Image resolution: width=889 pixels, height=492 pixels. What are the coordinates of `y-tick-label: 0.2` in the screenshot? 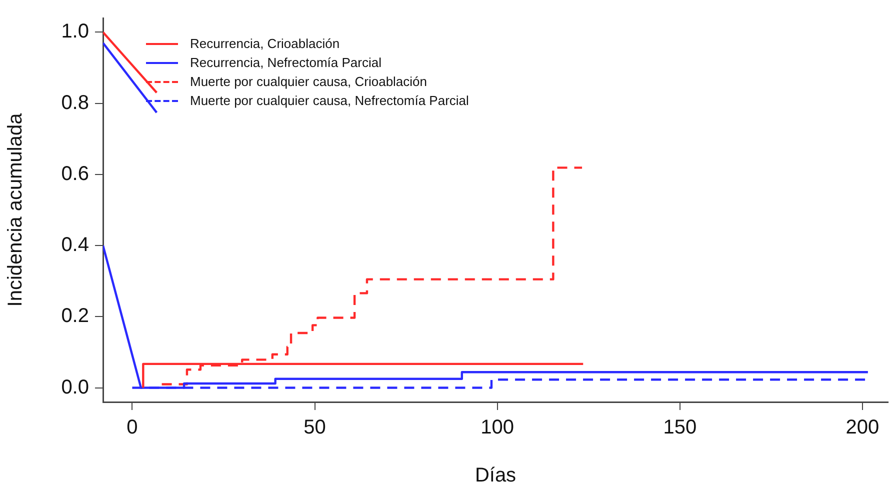 It's located at (75, 316).